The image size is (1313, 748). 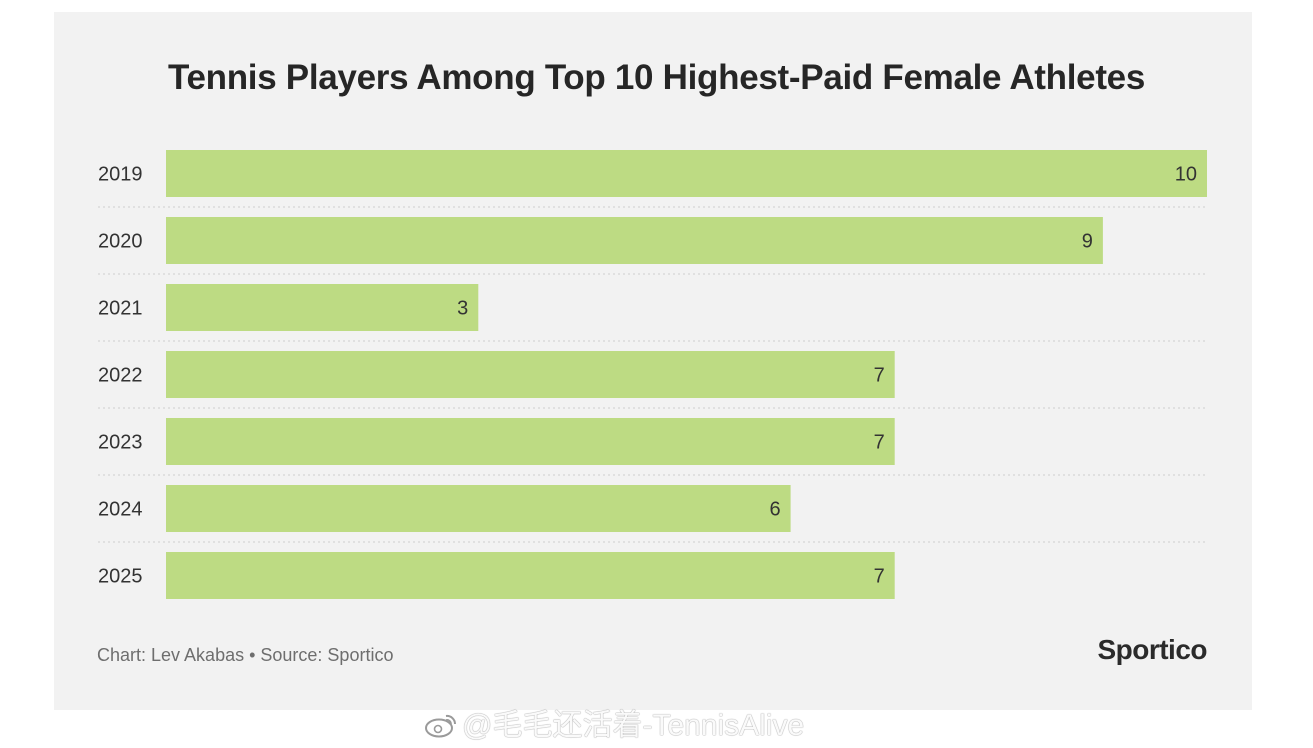 What do you see at coordinates (120, 376) in the screenshot?
I see `year-label: 2022` at bounding box center [120, 376].